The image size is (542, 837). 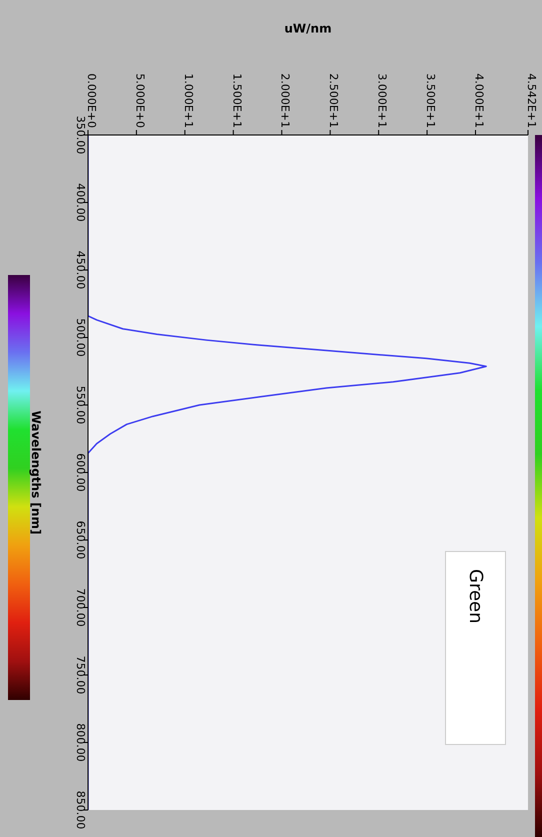 I want to click on y-tick-label: 550.00, so click(x=81, y=405).